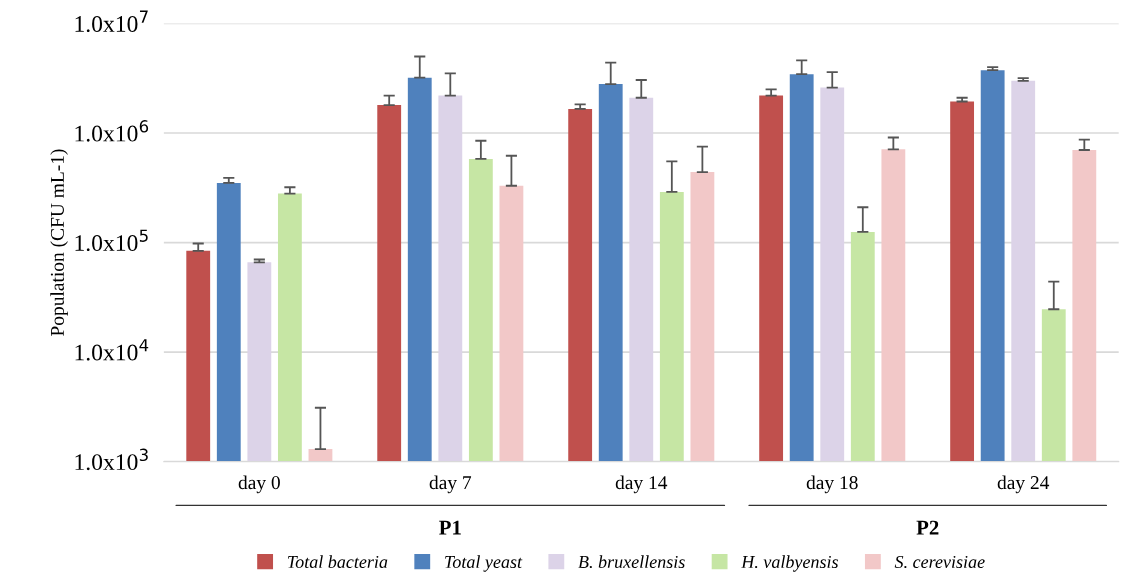 The image size is (1130, 588). Describe the element at coordinates (631, 562) in the screenshot. I see `legend-label: B. bruxellensis` at that location.